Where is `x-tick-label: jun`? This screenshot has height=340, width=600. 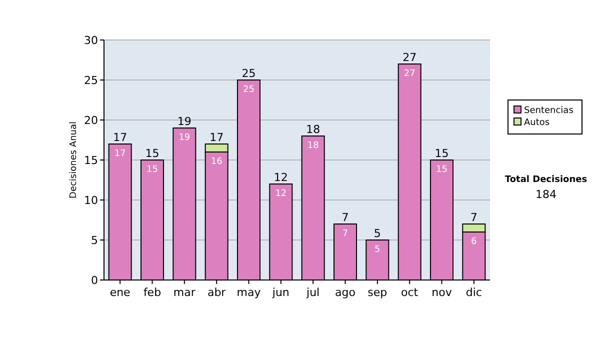
x-tick-label: jun is located at coordinates (280, 292).